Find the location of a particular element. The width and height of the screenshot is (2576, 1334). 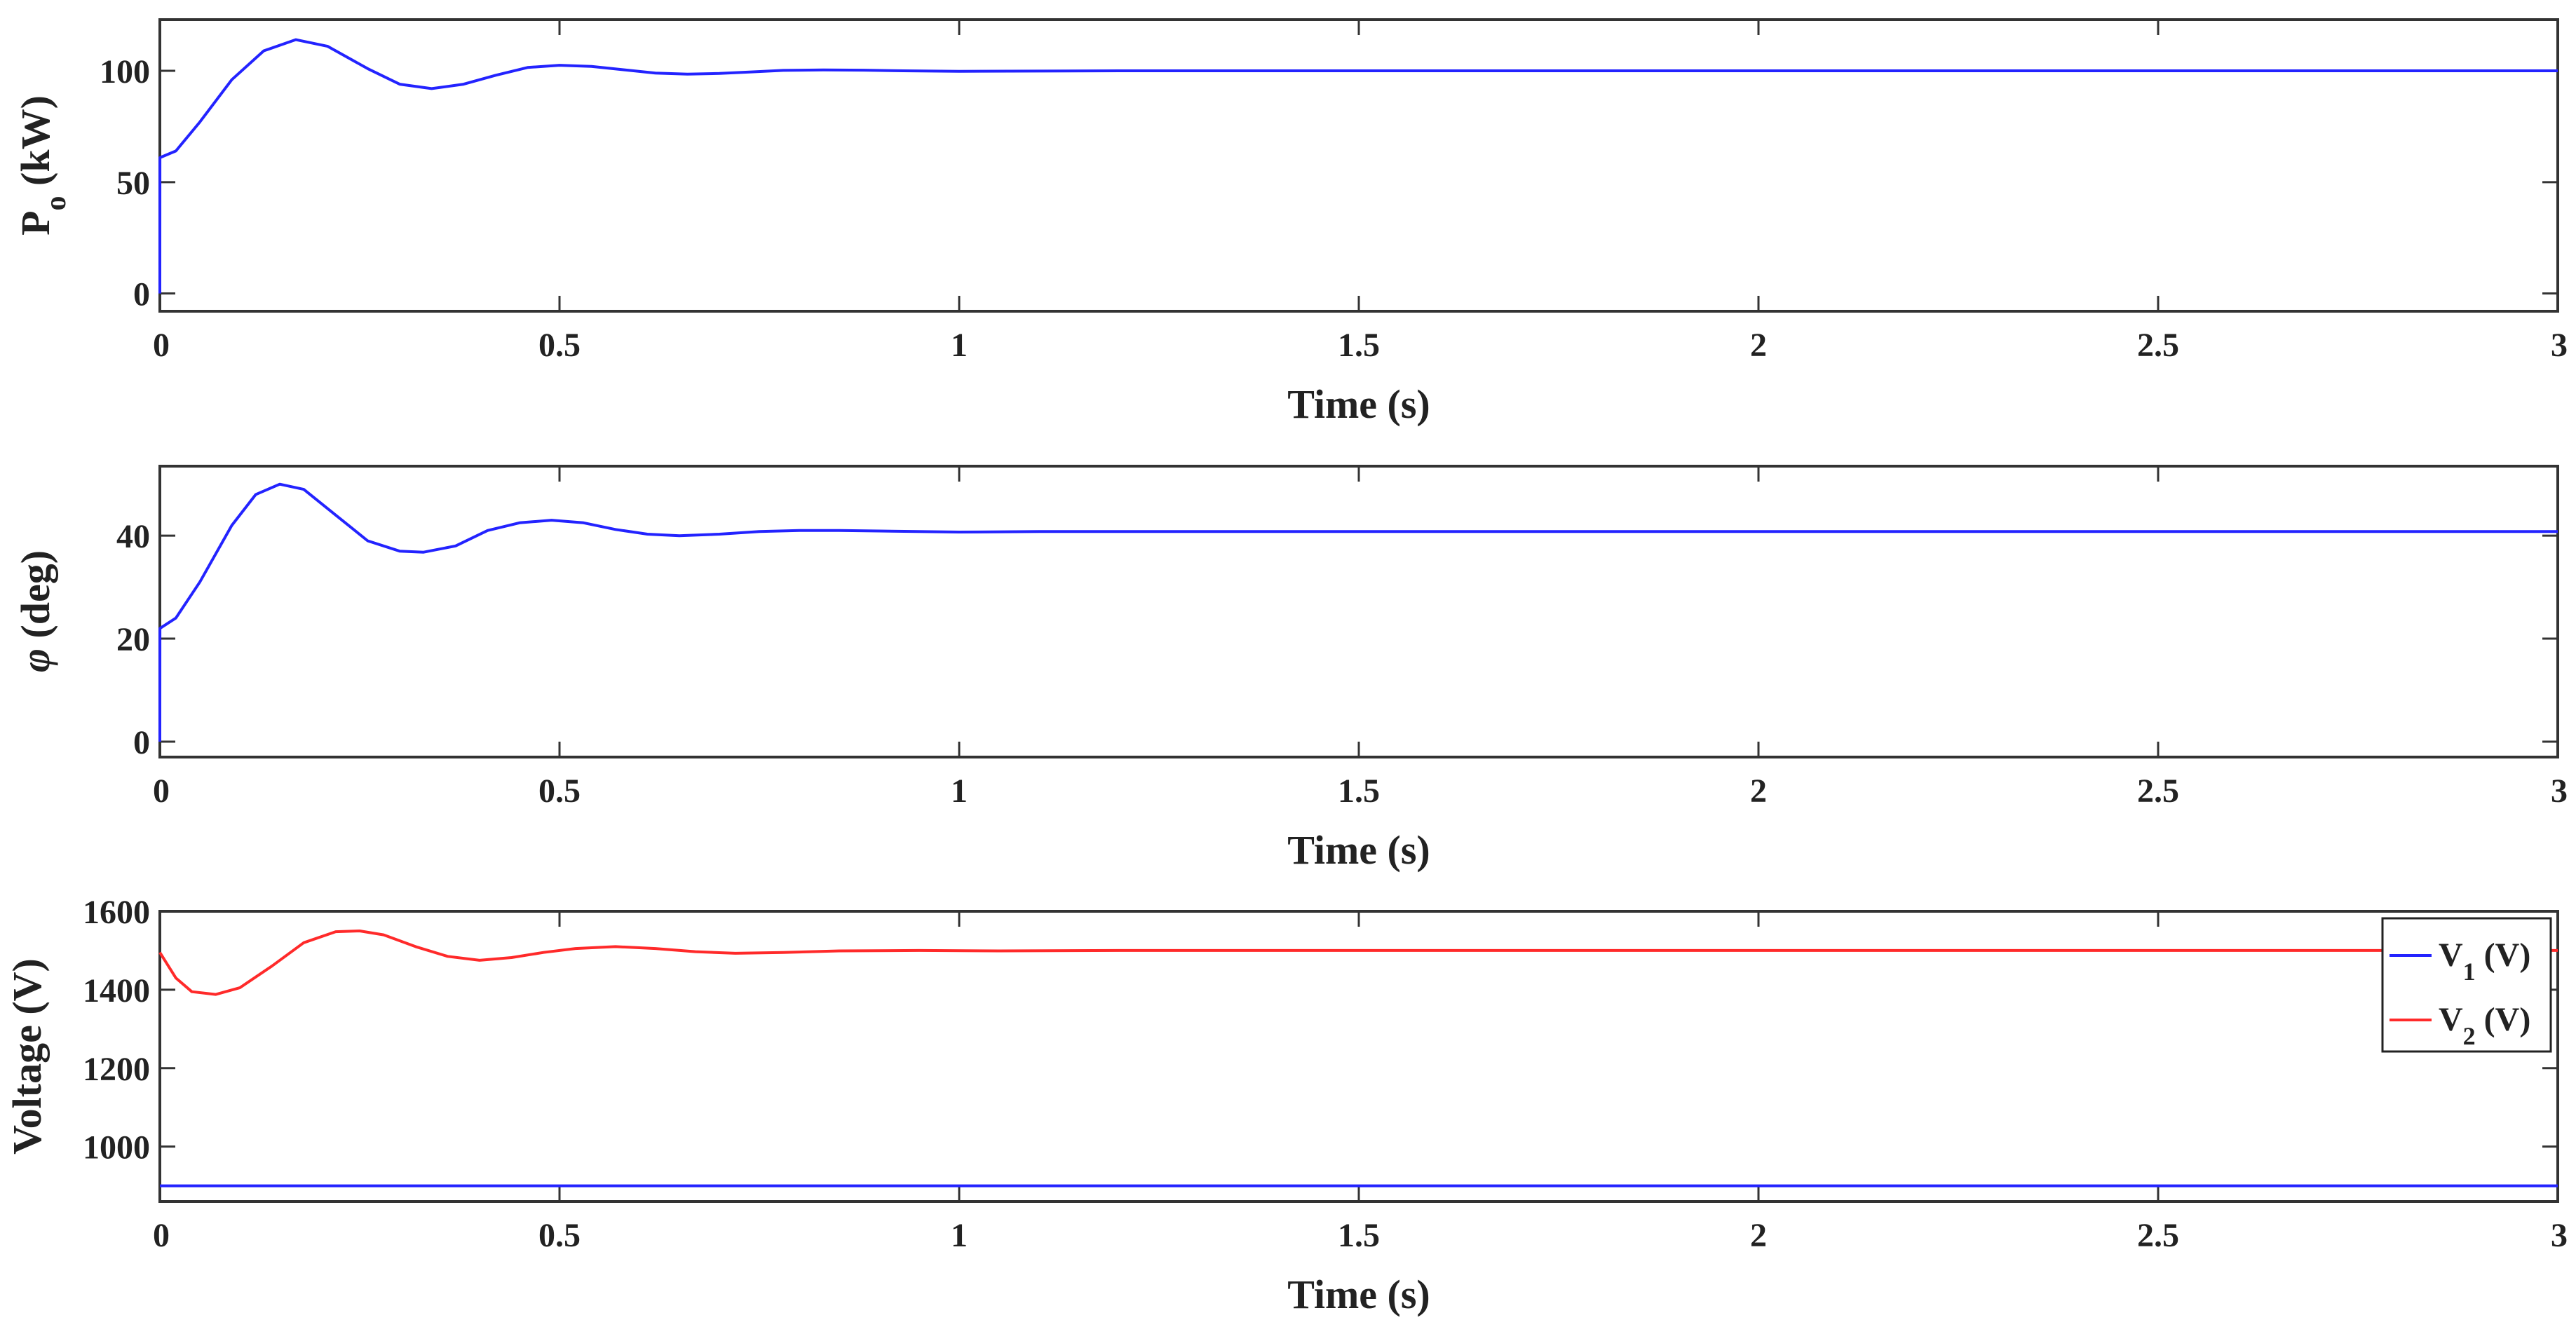

legend-box is located at coordinates (2466, 985).